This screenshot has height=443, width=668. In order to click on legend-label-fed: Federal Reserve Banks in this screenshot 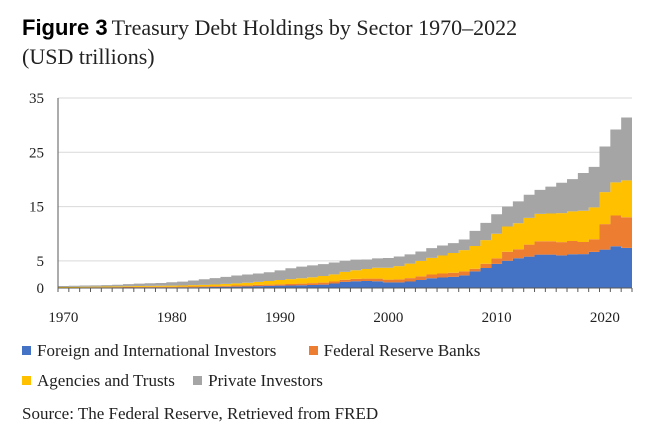, I will do `click(402, 350)`.